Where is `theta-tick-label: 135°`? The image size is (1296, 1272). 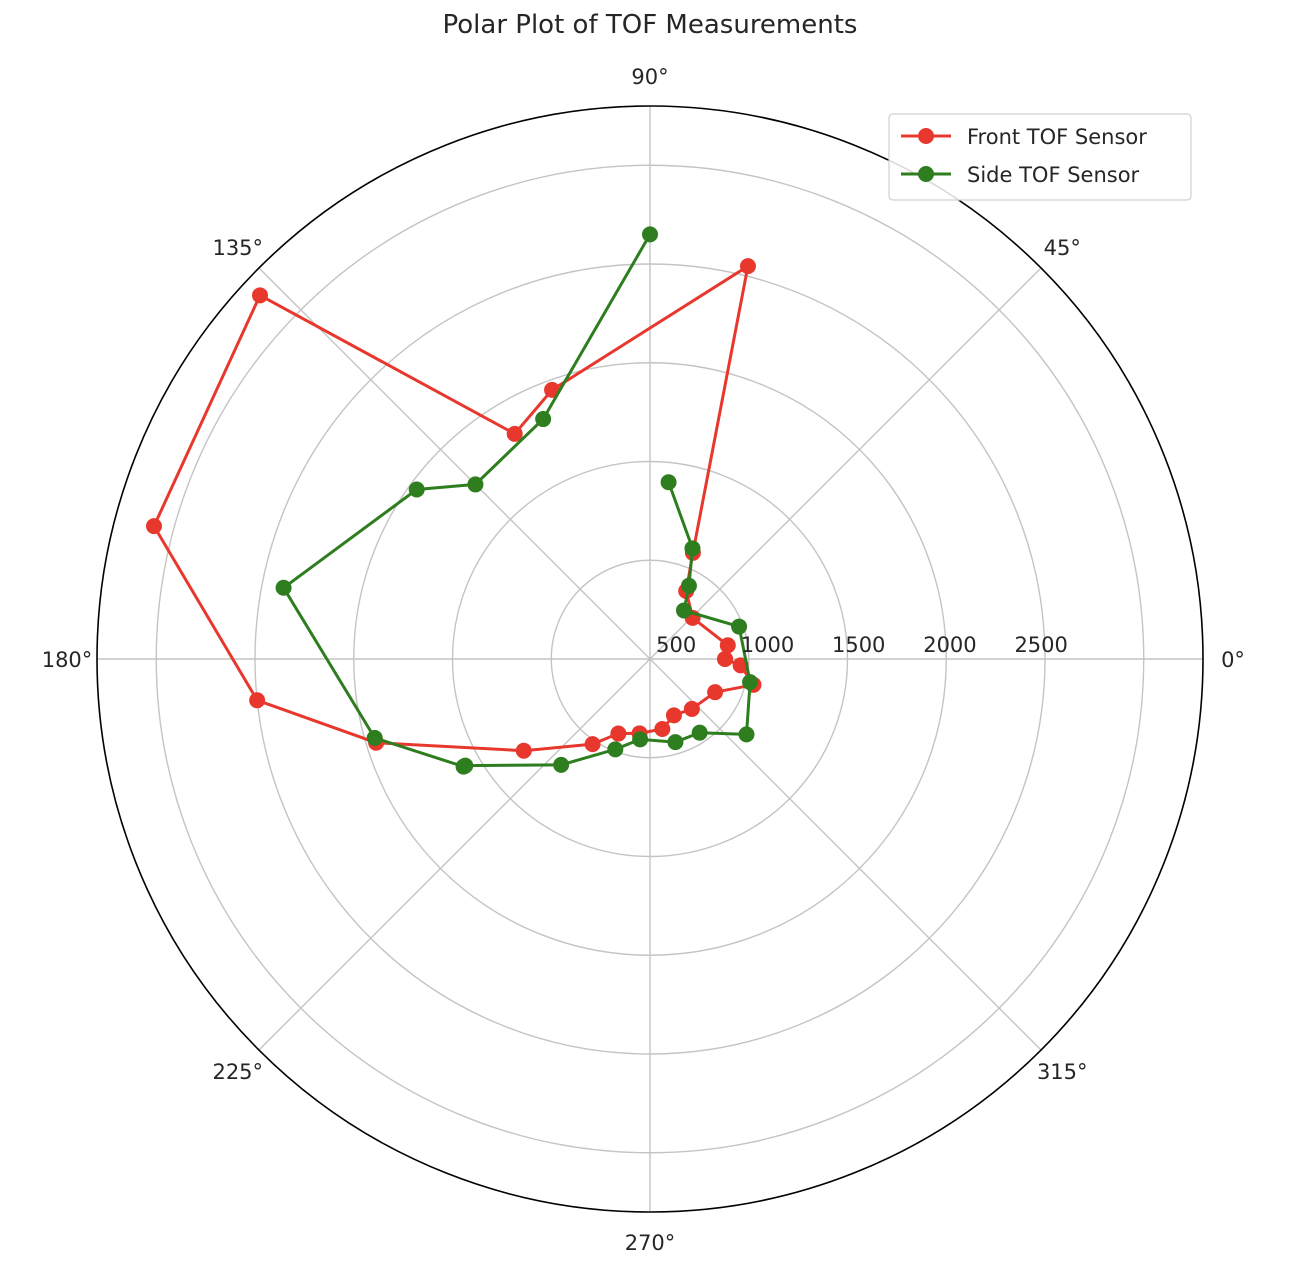
theta-tick-label: 135° is located at coordinates (237, 248).